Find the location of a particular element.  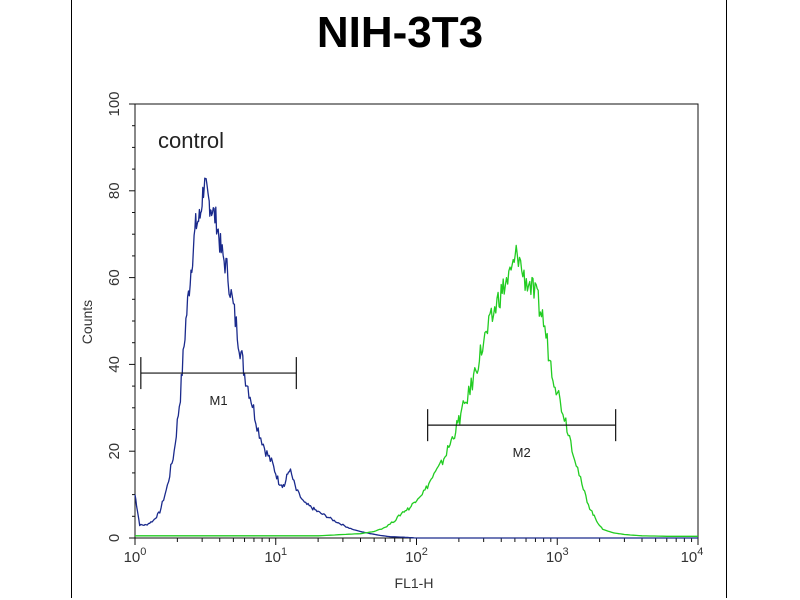

y-tick-label: 40 is located at coordinates (114, 364).